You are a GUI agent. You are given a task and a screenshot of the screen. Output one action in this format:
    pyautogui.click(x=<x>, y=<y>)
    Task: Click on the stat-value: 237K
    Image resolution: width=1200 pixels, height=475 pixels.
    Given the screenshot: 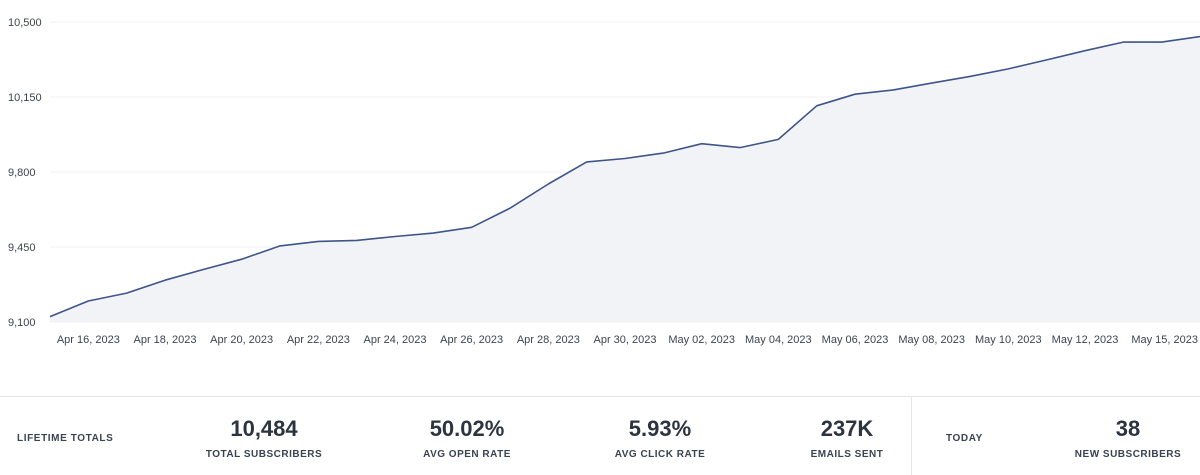 What is the action you would take?
    pyautogui.click(x=847, y=428)
    